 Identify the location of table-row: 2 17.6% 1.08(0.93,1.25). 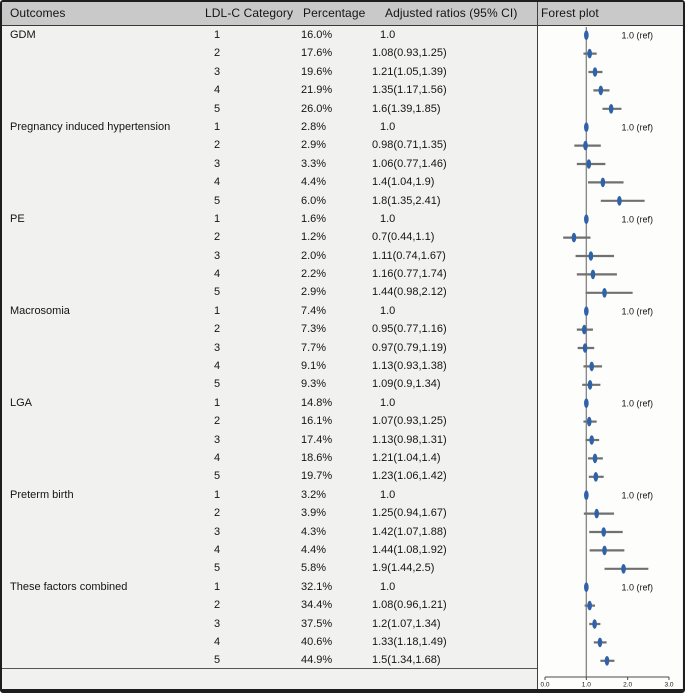
(269, 53).